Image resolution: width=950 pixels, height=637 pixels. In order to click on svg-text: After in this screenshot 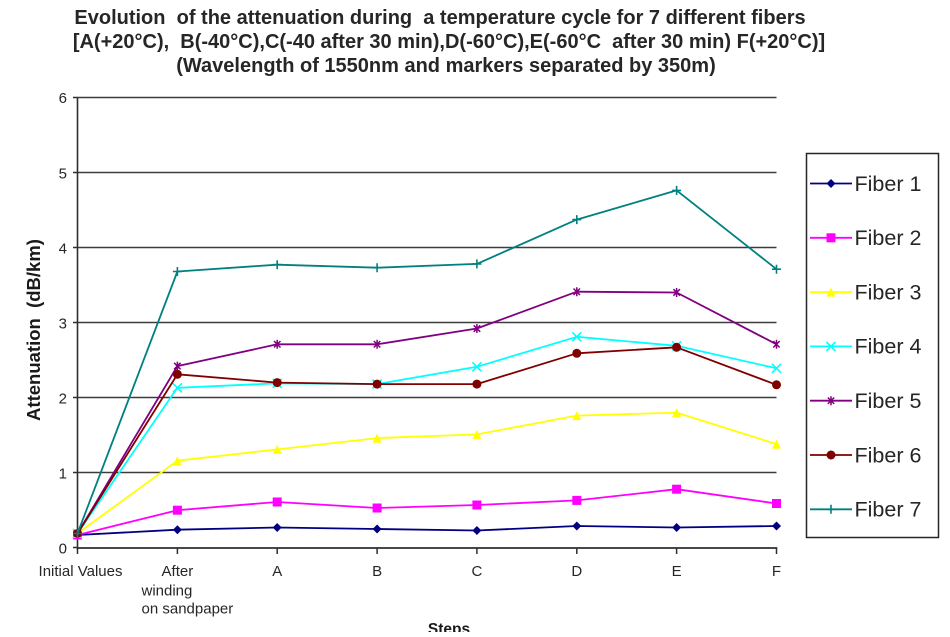, I will do `click(178, 571)`.